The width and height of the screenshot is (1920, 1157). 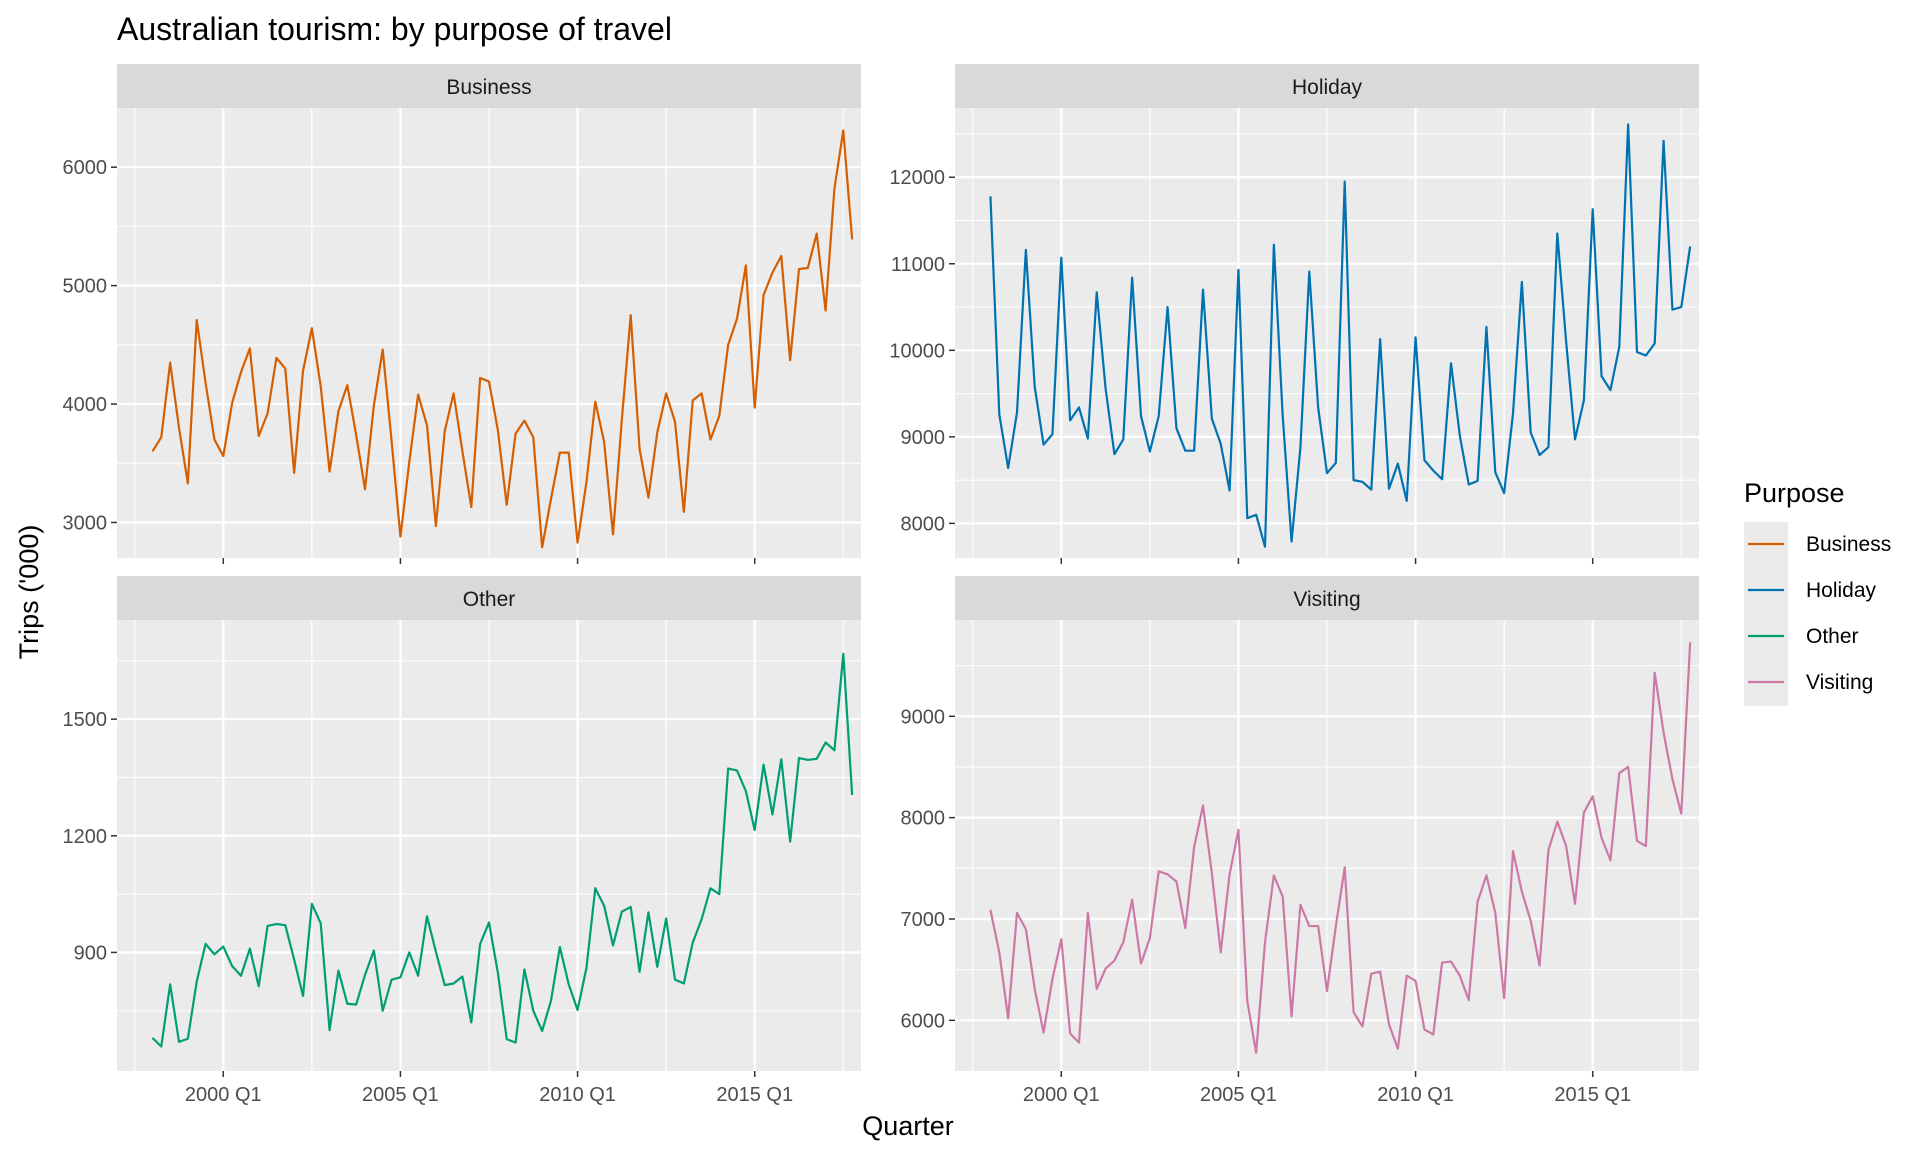 I want to click on legend: Purpose Business Holiday Other Visiting, so click(x=1817, y=592).